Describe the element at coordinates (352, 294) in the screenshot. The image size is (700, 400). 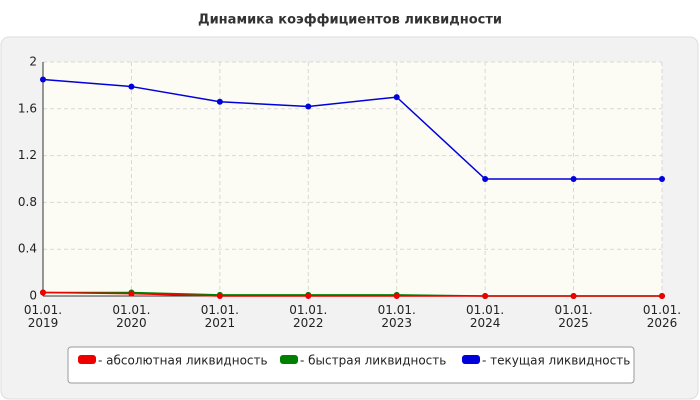
I see `series-line` at that location.